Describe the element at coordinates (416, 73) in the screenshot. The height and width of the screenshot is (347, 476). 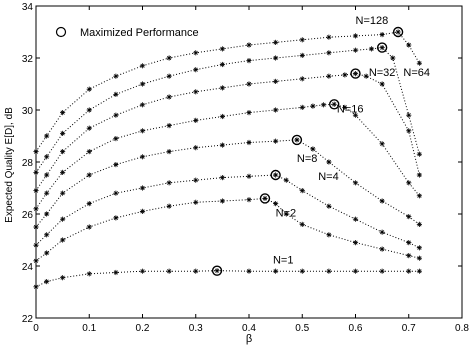
I see `series-annotation: N=64` at that location.